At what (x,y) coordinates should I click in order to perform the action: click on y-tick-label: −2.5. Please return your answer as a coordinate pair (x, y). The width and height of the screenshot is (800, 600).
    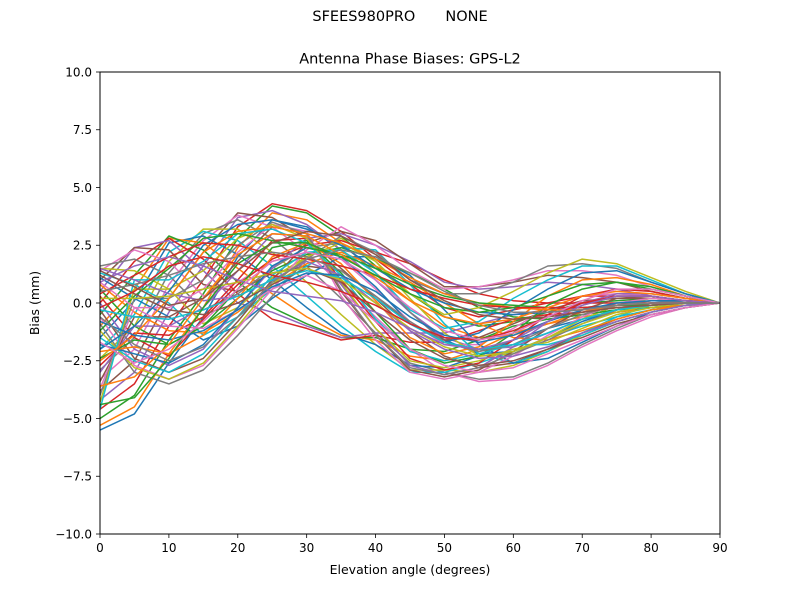
    Looking at the image, I should click on (77, 361).